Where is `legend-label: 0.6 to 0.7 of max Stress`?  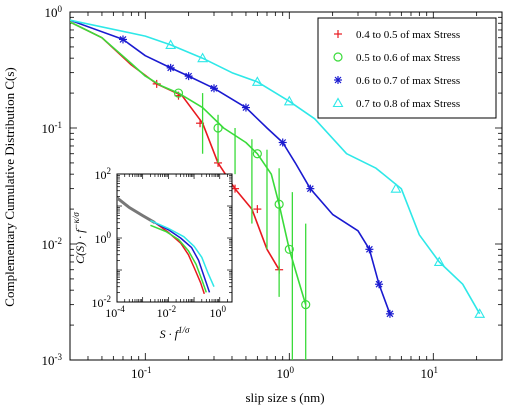 legend-label: 0.6 to 0.7 of max Stress is located at coordinates (408, 81).